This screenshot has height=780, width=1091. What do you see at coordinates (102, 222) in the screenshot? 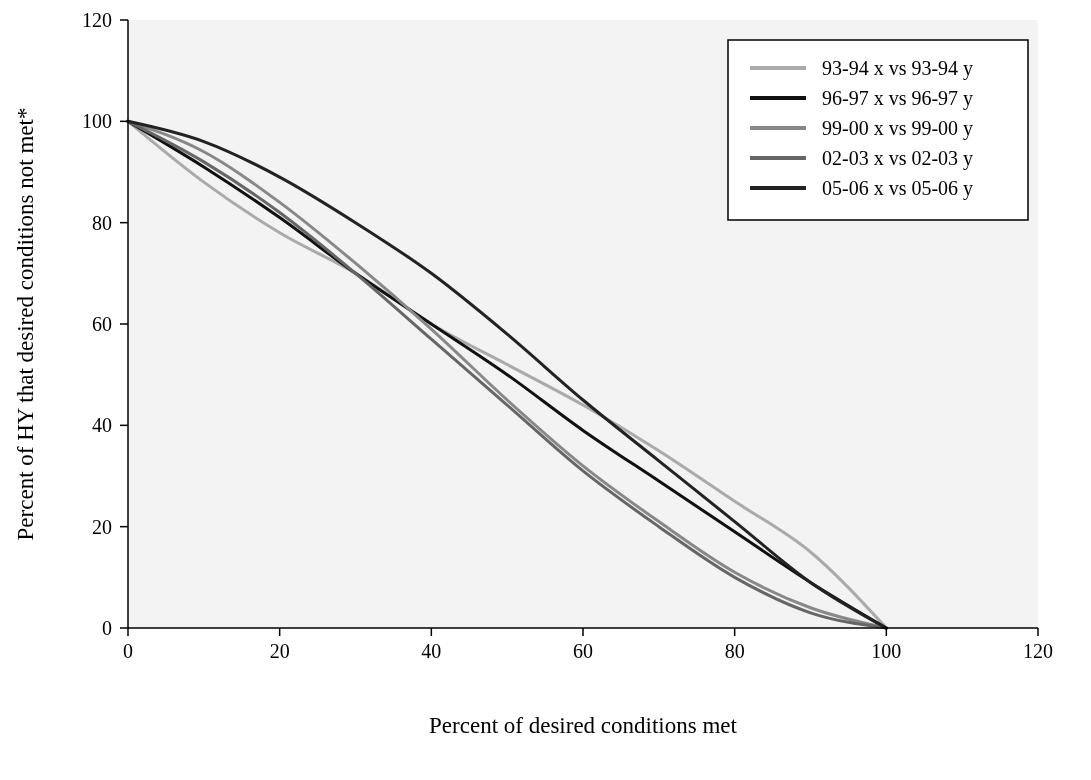
I see `y-tick-label: 80` at bounding box center [102, 222].